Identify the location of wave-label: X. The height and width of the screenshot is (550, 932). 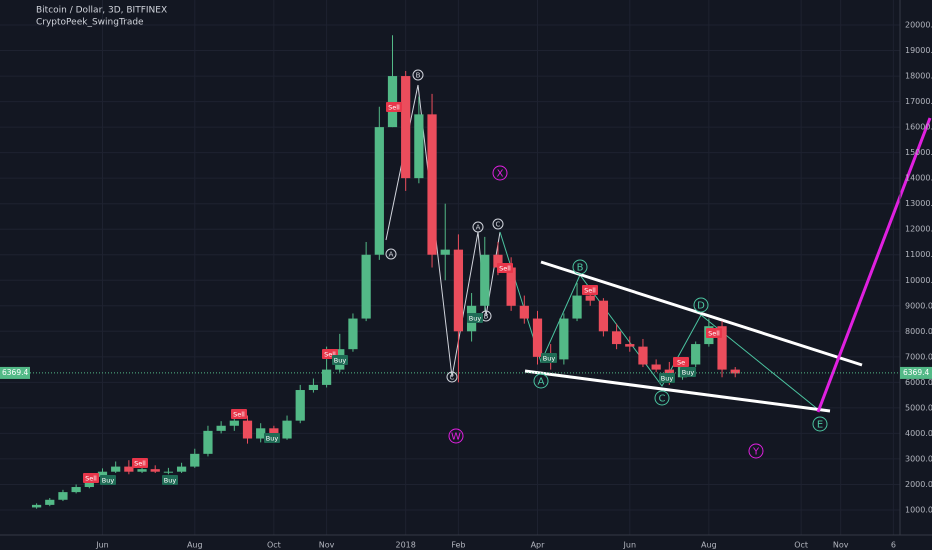
(500, 174).